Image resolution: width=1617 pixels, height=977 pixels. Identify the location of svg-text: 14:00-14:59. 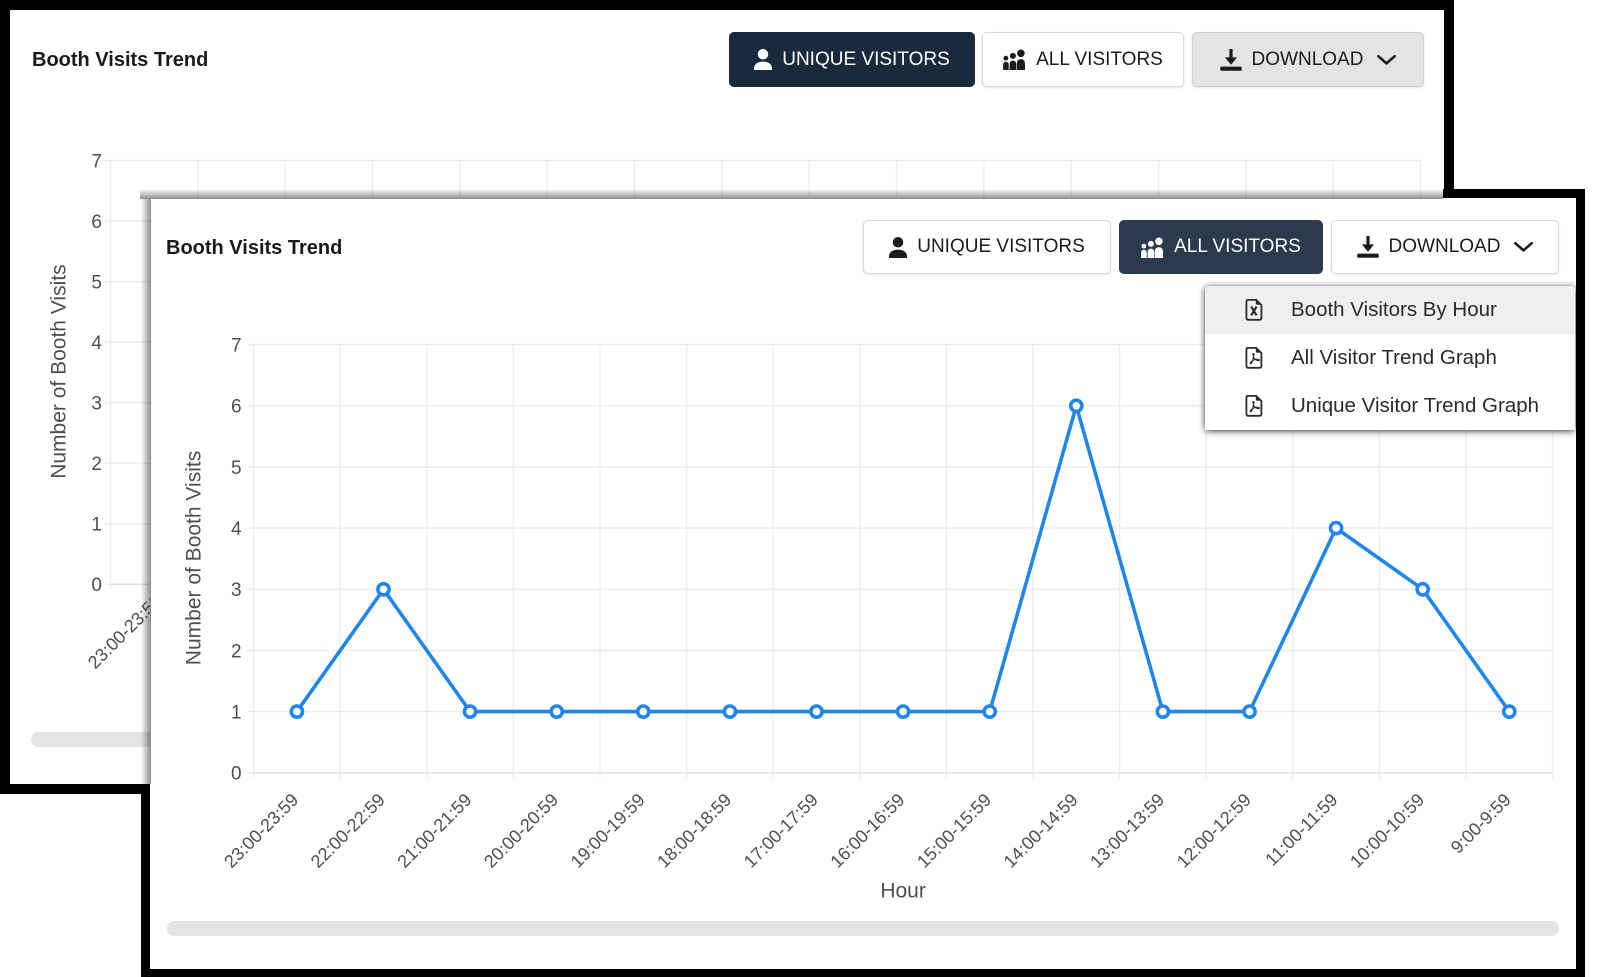
(1041, 831).